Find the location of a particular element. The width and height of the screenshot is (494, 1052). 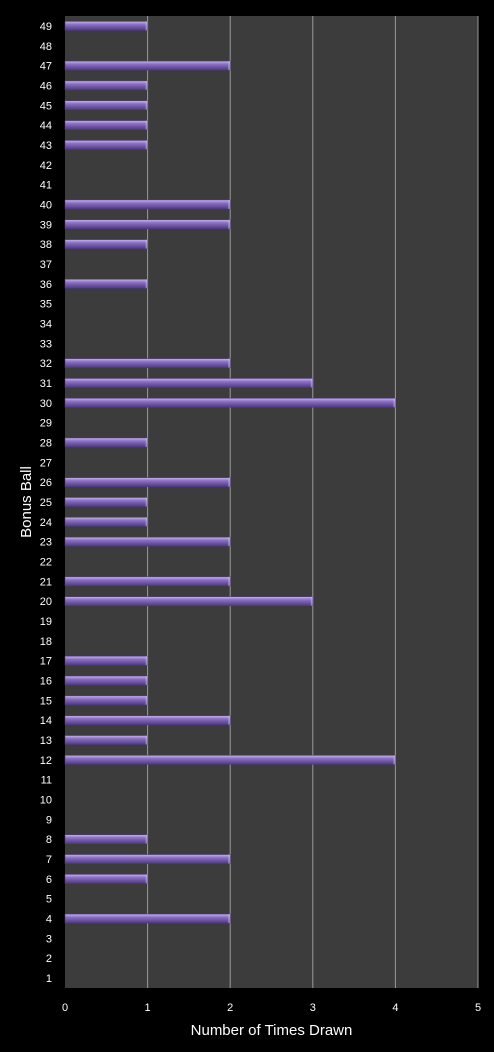

y-tick-label: 45 is located at coordinates (46, 106).